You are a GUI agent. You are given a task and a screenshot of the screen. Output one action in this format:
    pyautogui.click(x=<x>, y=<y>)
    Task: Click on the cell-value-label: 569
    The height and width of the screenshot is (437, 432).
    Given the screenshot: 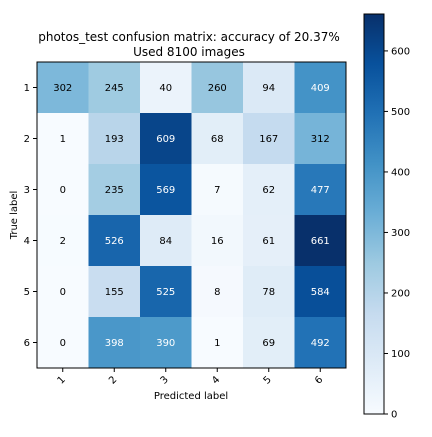 What is the action you would take?
    pyautogui.click(x=165, y=190)
    